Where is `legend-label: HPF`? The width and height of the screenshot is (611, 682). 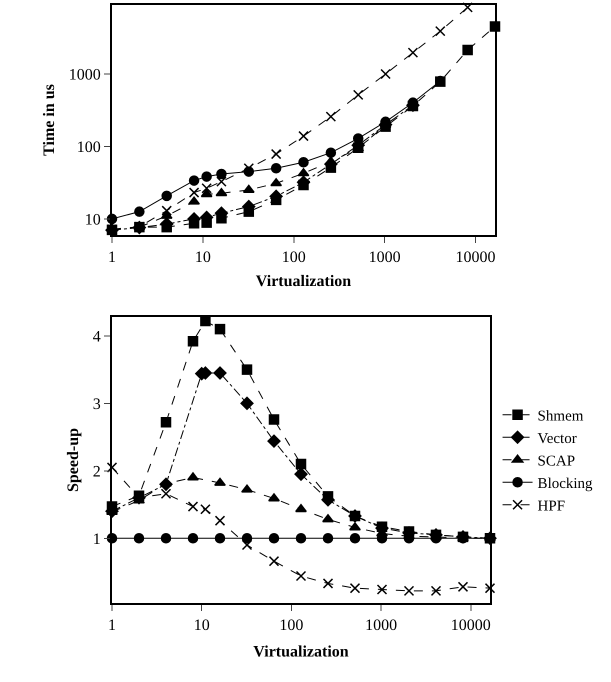
legend-label: HPF is located at coordinates (552, 506).